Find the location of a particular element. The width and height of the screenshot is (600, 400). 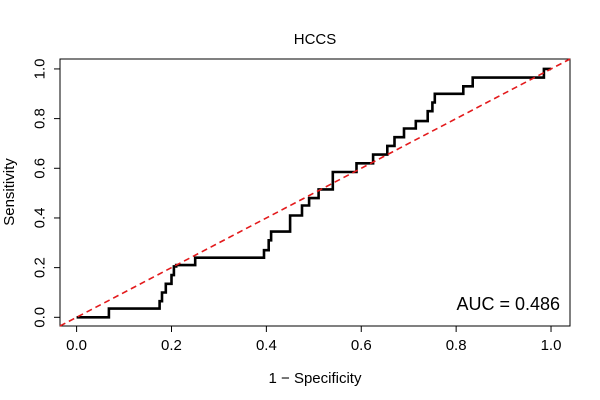

y-axis-label: Sensitivity is located at coordinates (9, 192).